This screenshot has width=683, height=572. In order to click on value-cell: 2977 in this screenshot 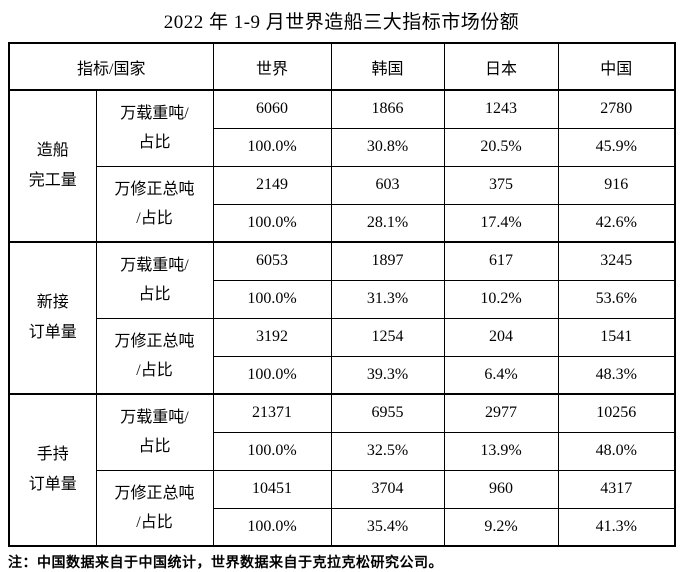, I will do `click(501, 413)`.